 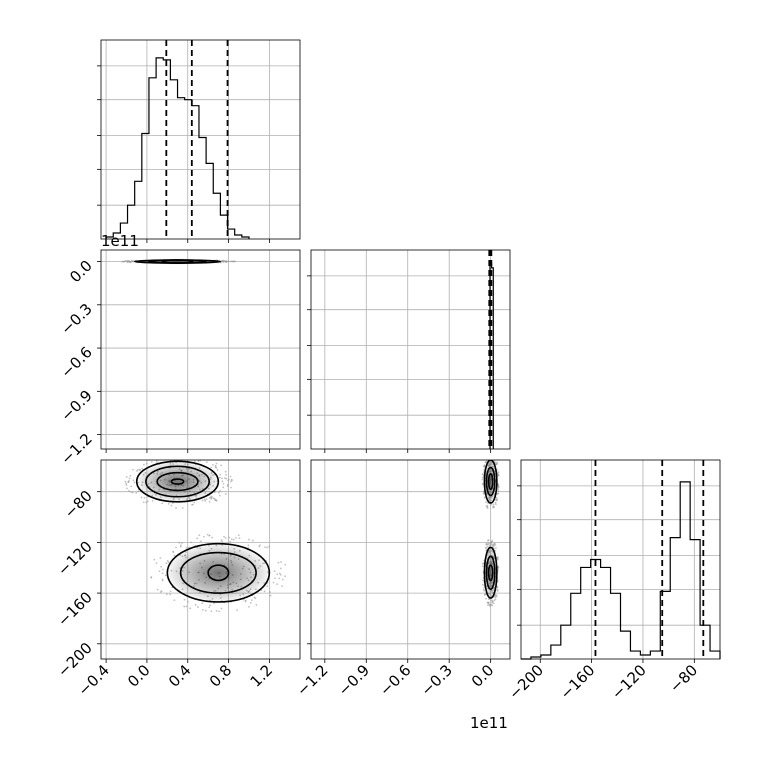 What do you see at coordinates (437, 680) in the screenshot?
I see `x-tick-label: −0.3` at bounding box center [437, 680].